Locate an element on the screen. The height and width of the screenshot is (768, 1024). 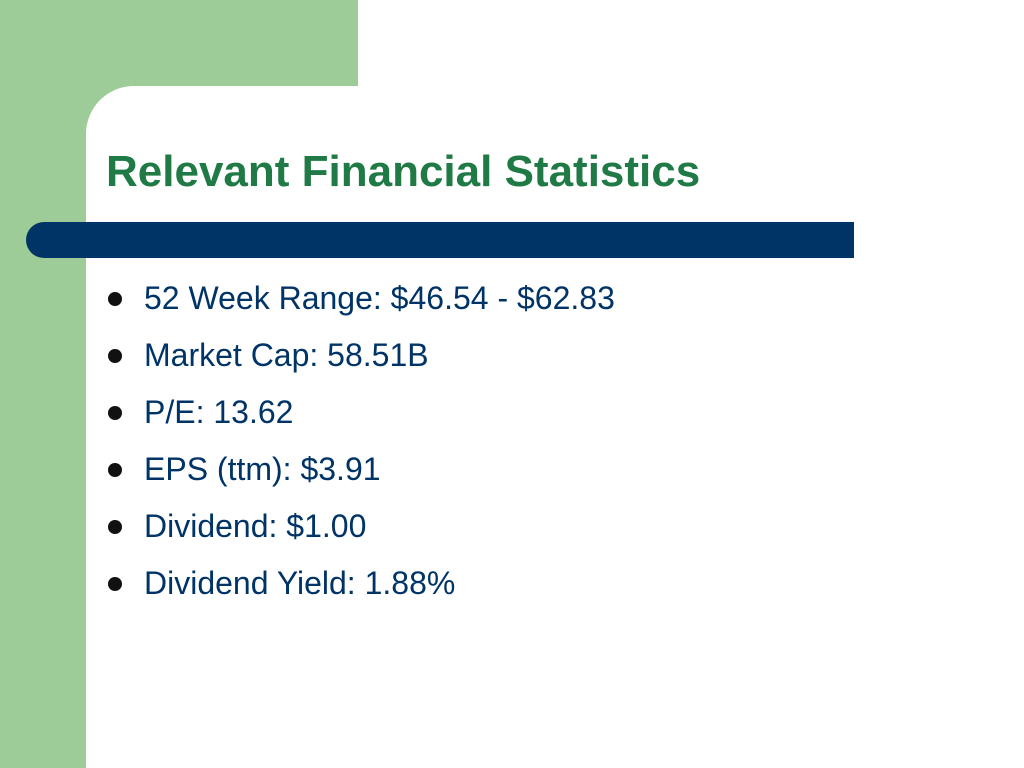
title-divider-bar is located at coordinates (440, 240).